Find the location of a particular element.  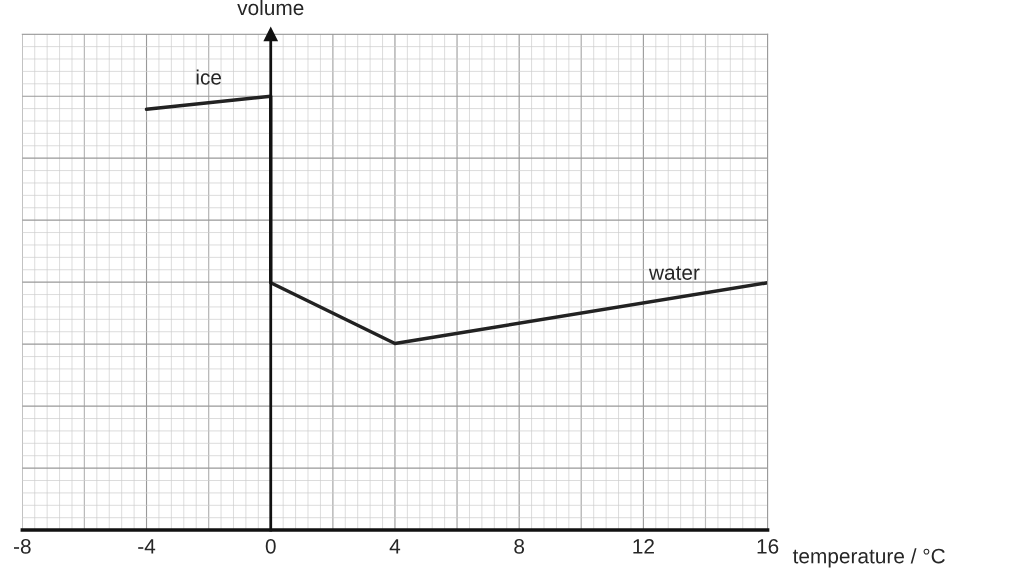

annotation: ice is located at coordinates (209, 77).